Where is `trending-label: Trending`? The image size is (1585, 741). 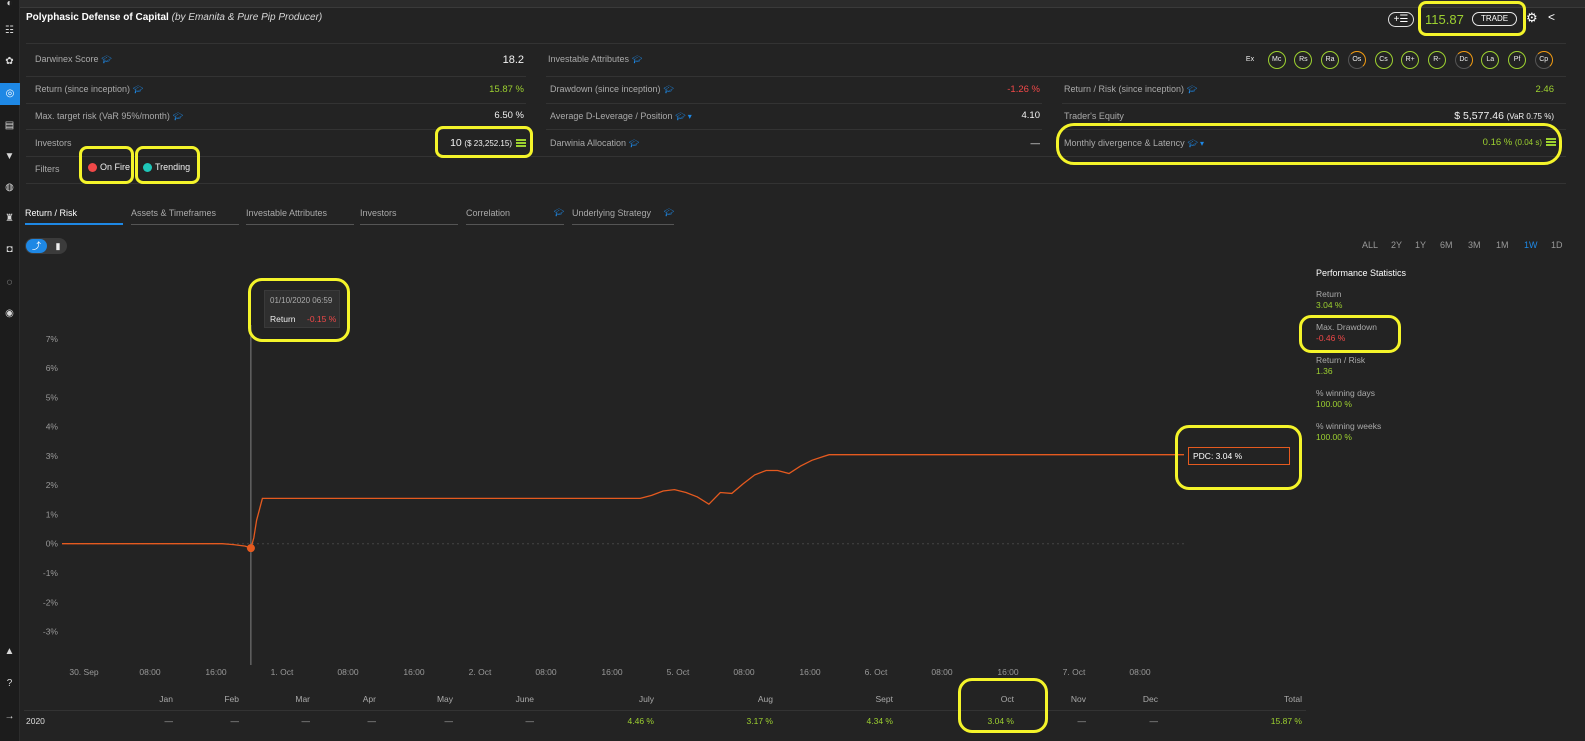 trending-label: Trending is located at coordinates (173, 167).